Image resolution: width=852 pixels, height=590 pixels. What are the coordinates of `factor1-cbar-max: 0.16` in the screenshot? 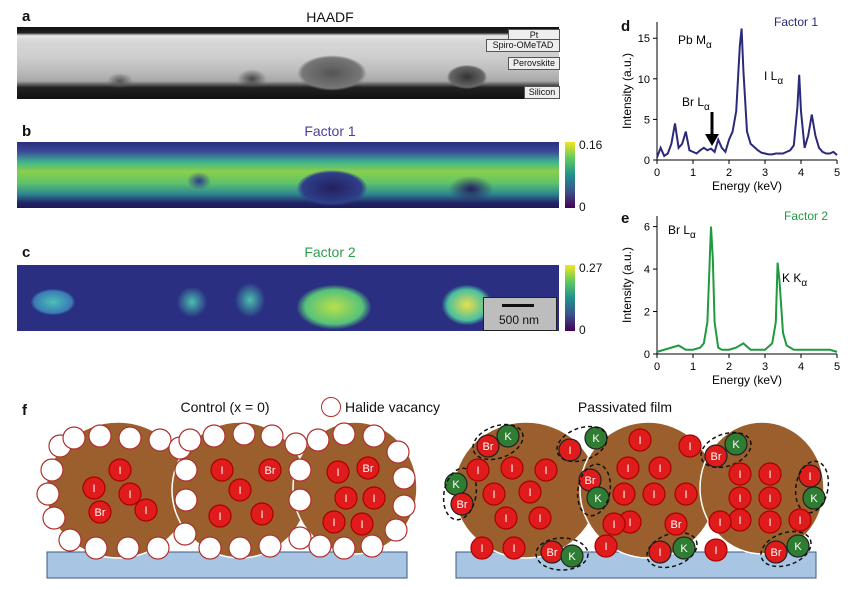 It's located at (591, 145).